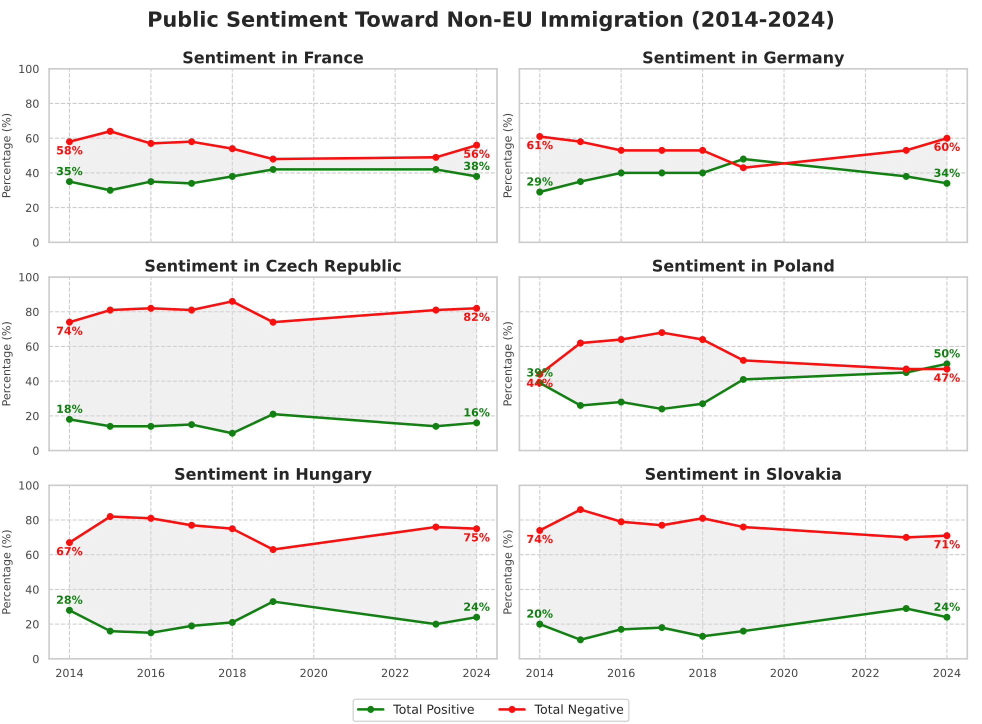 Image resolution: width=982 pixels, height=724 pixels. I want to click on data-label: 24%, so click(947, 606).